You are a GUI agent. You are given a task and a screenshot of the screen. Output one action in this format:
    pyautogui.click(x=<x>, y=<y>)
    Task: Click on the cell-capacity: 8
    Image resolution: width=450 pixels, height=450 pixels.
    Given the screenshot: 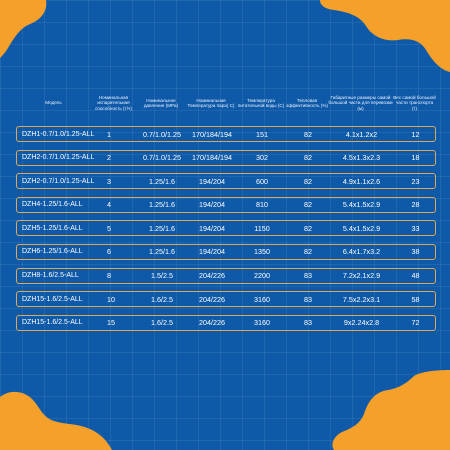 What is the action you would take?
    pyautogui.click(x=109, y=276)
    